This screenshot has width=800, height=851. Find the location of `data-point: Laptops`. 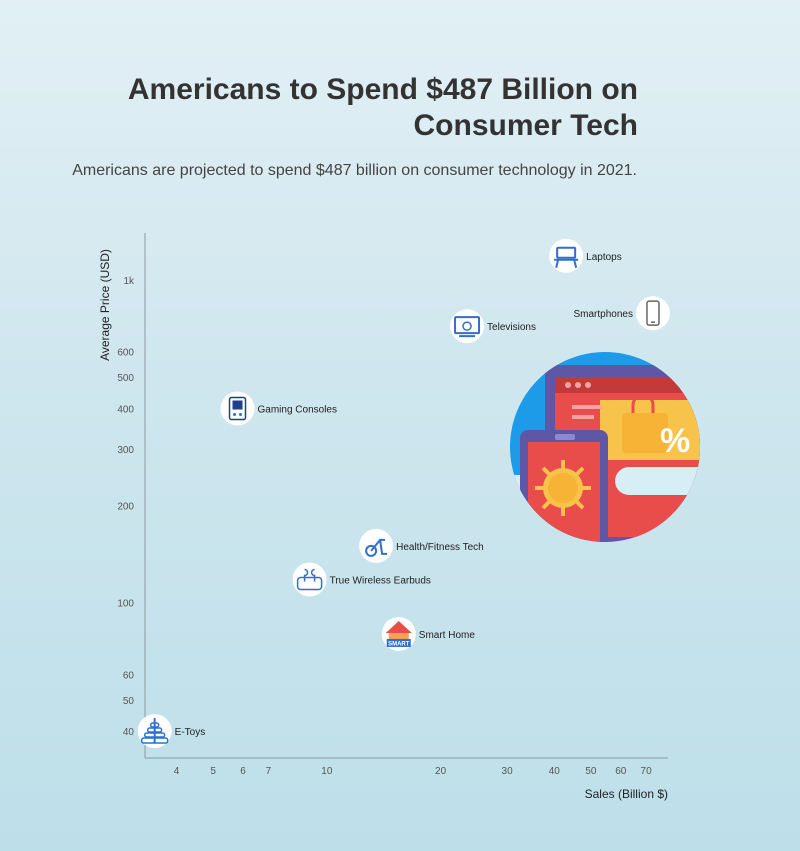

data-point: Laptops is located at coordinates (585, 255).